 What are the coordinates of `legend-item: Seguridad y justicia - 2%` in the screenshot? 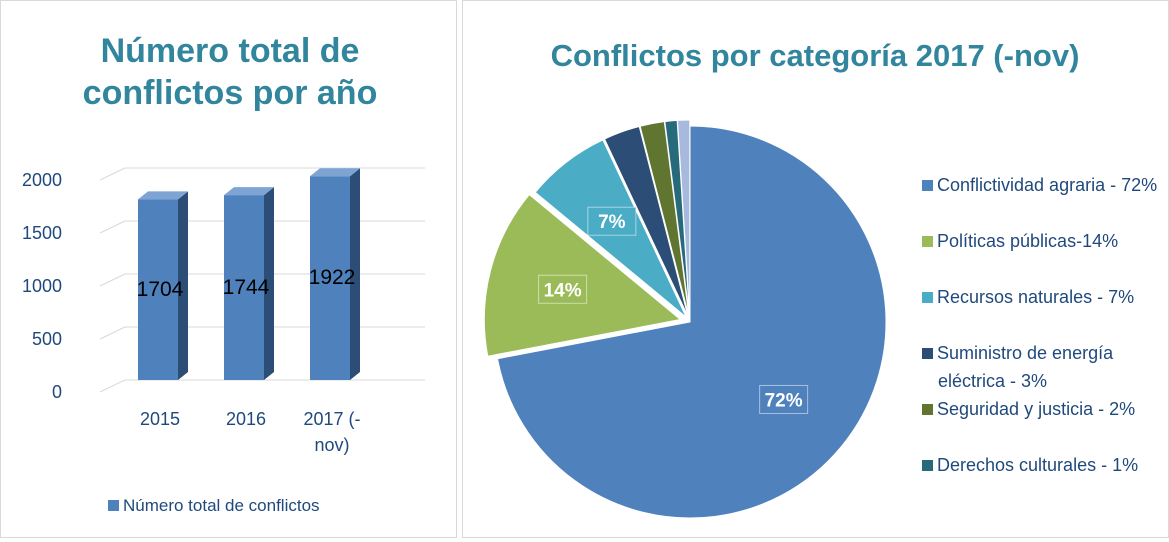 It's located at (1045, 409).